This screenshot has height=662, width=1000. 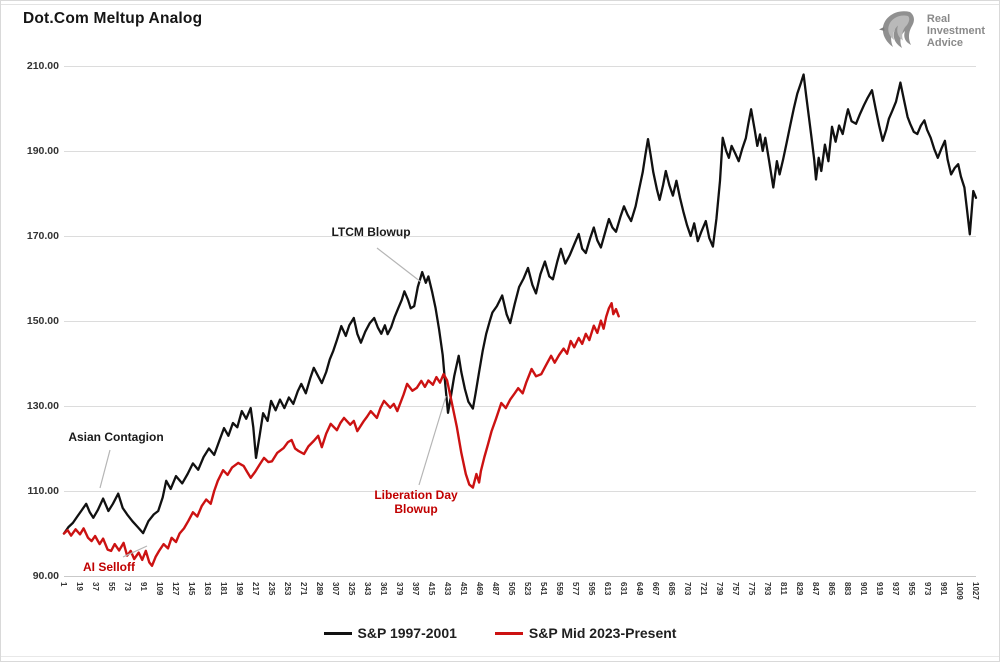 I want to click on legend-swatch-red, so click(x=508, y=633).